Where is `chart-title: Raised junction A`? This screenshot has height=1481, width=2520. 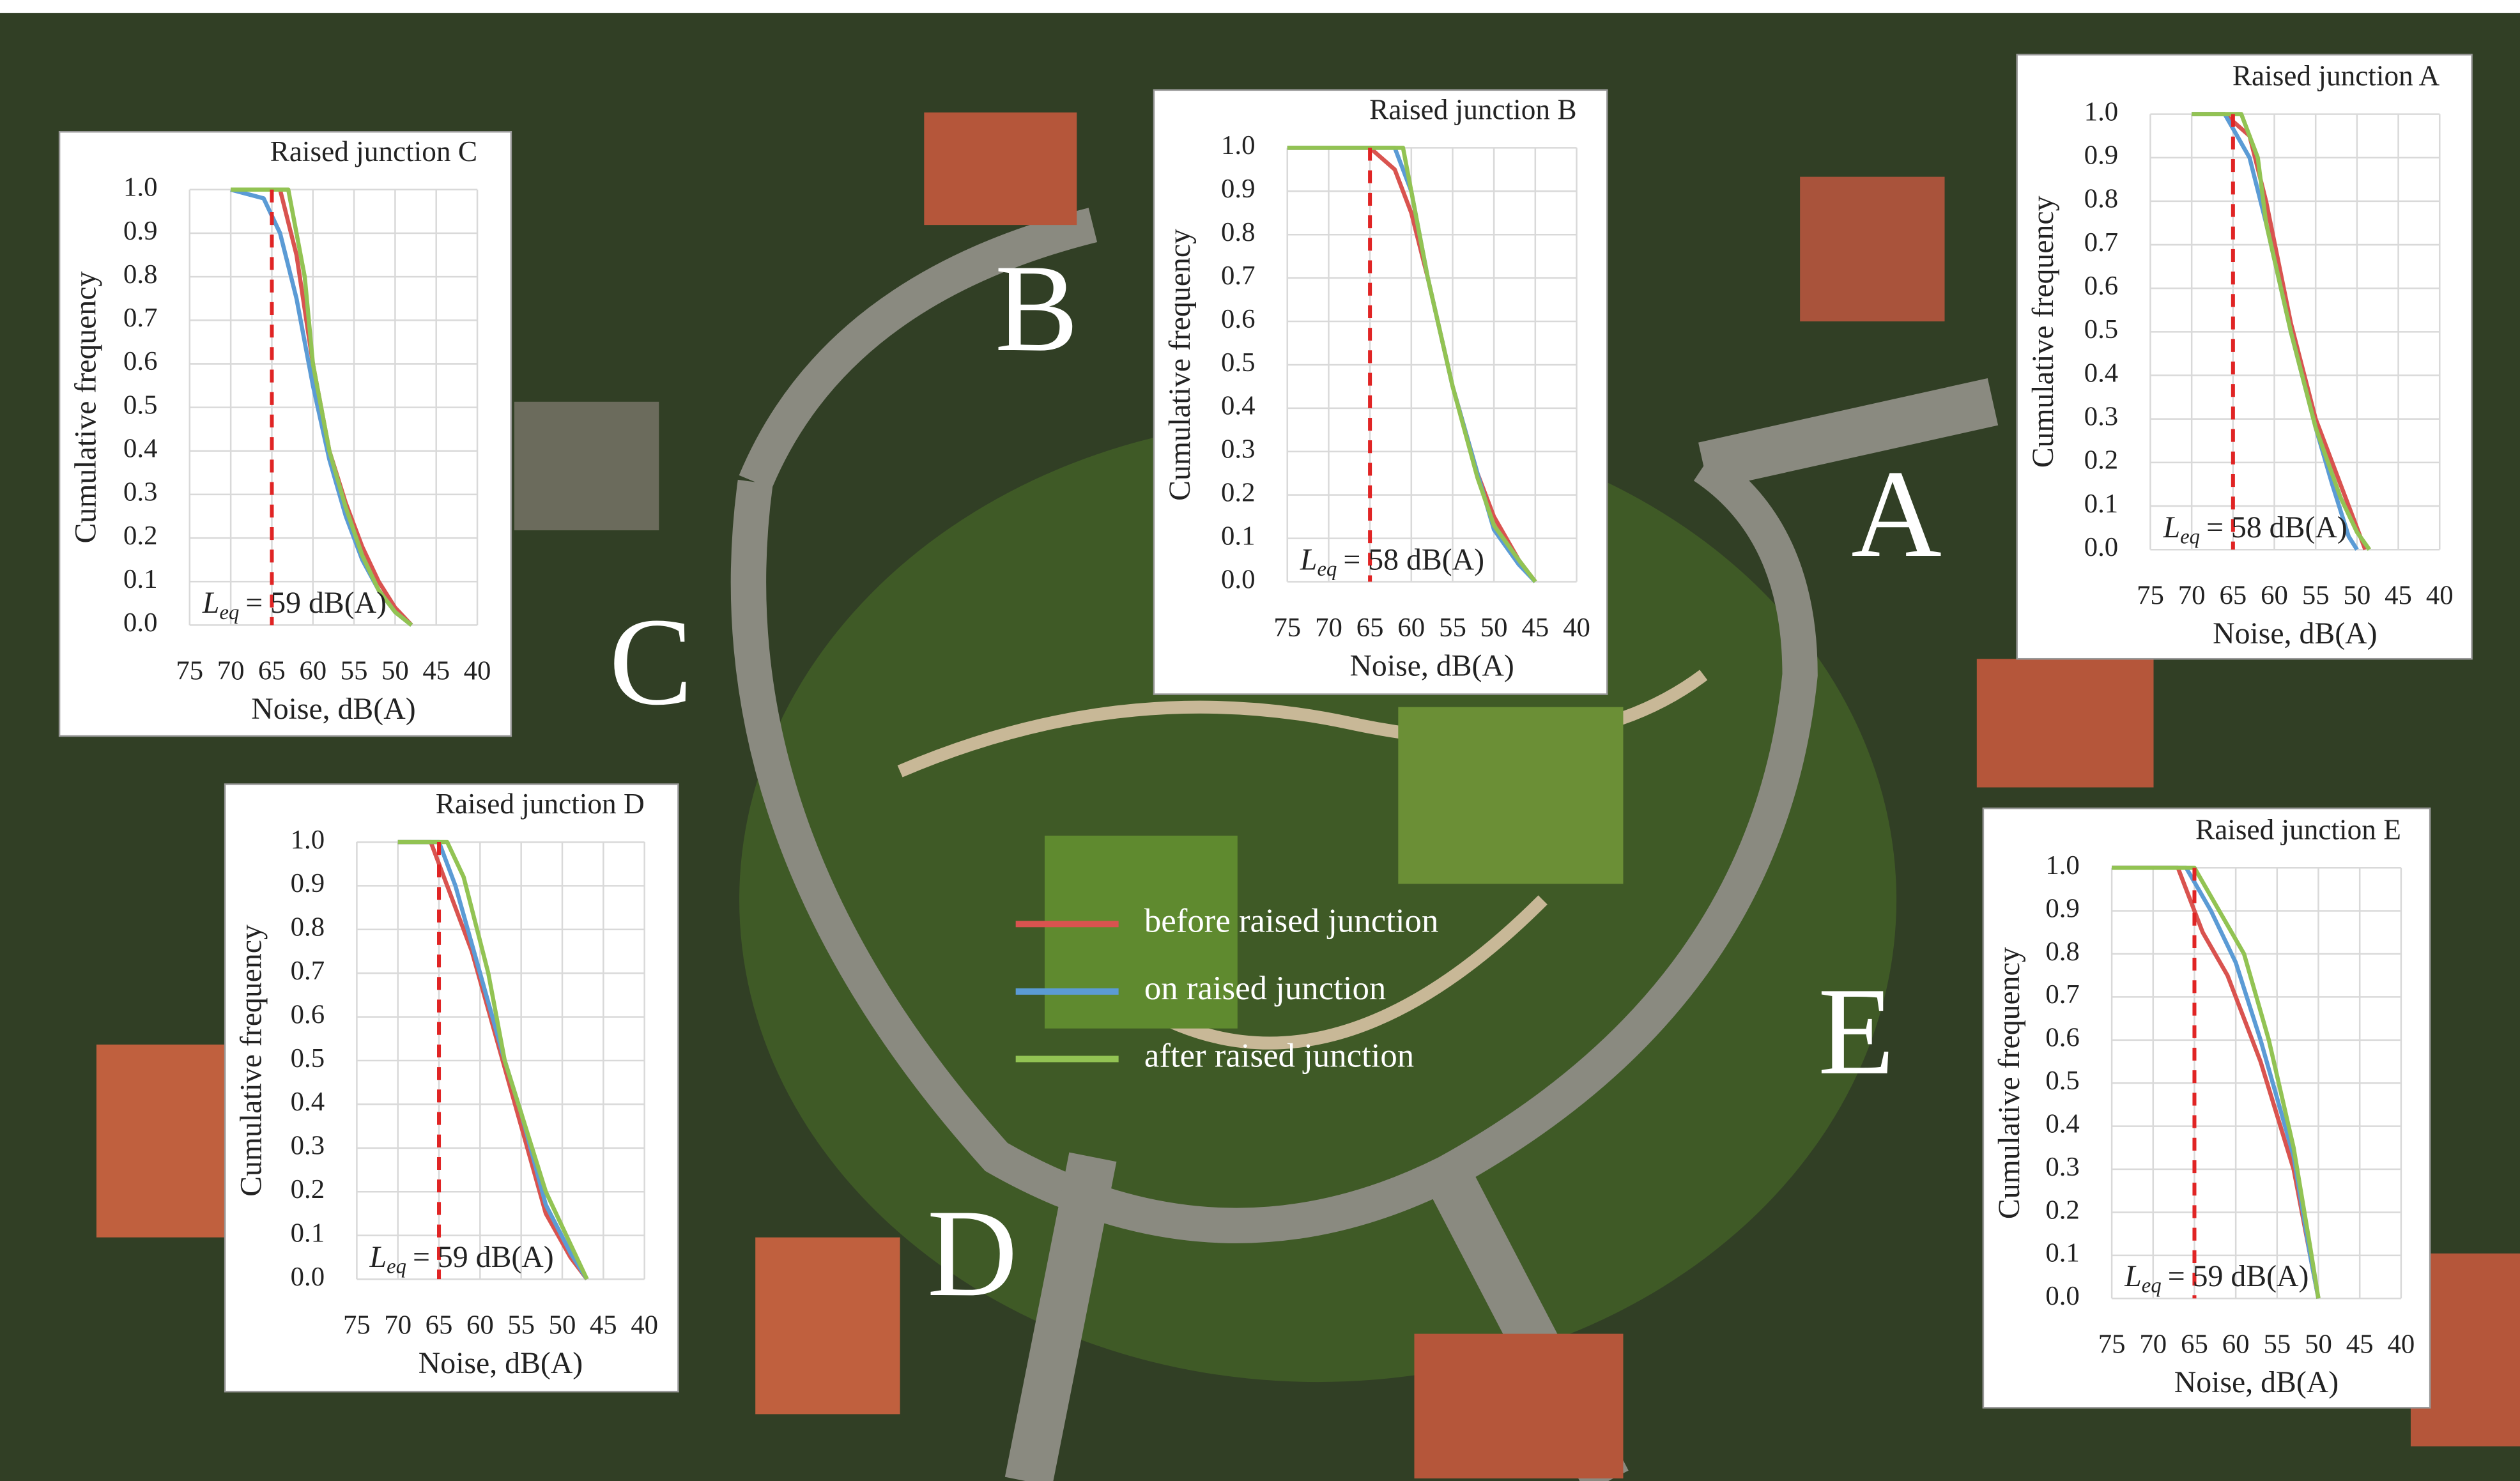
chart-title: Raised junction A is located at coordinates (2336, 76).